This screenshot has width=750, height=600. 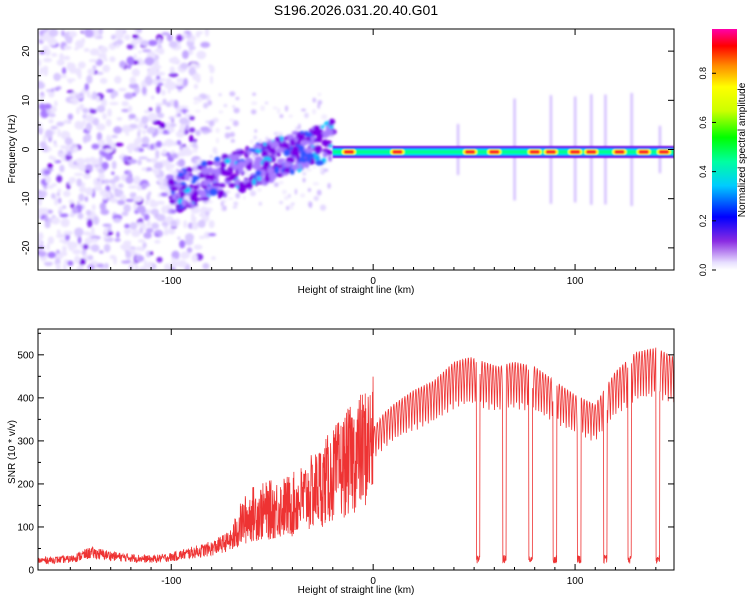 I want to click on colorbar-ticks: 0.0 0.2 0.4 0.6 0.8, so click(x=707, y=171).